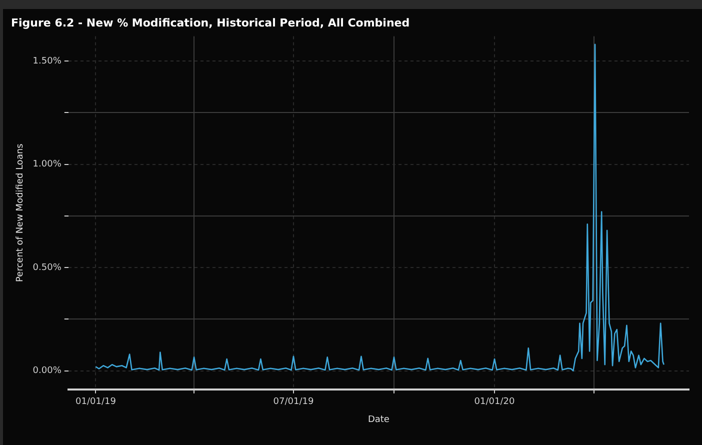  What do you see at coordinates (47, 371) in the screenshot?
I see `y-tick-label: 0.00%` at bounding box center [47, 371].